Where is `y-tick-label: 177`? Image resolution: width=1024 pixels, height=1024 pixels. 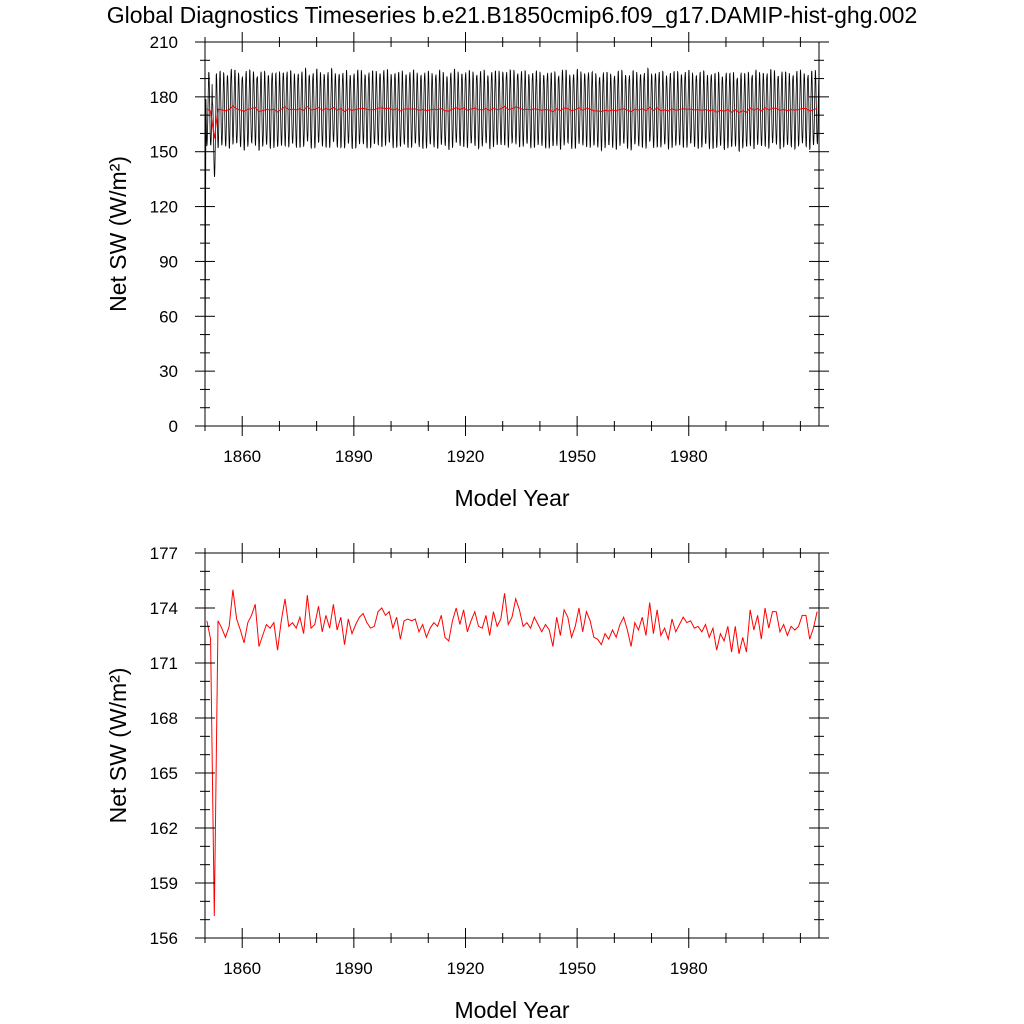 y-tick-label: 177 is located at coordinates (164, 553).